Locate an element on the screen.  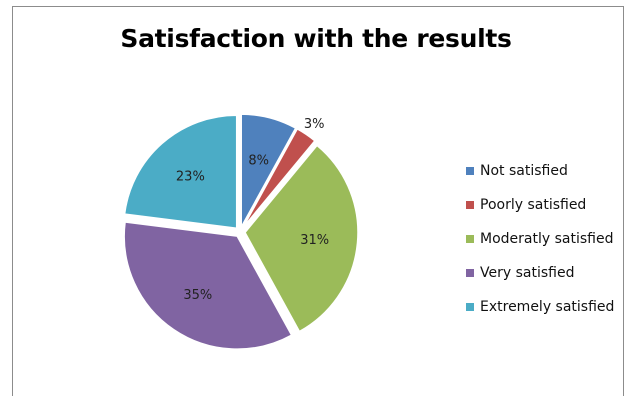
data-label-poorly-satisfied: 3% is located at coordinates (314, 124).